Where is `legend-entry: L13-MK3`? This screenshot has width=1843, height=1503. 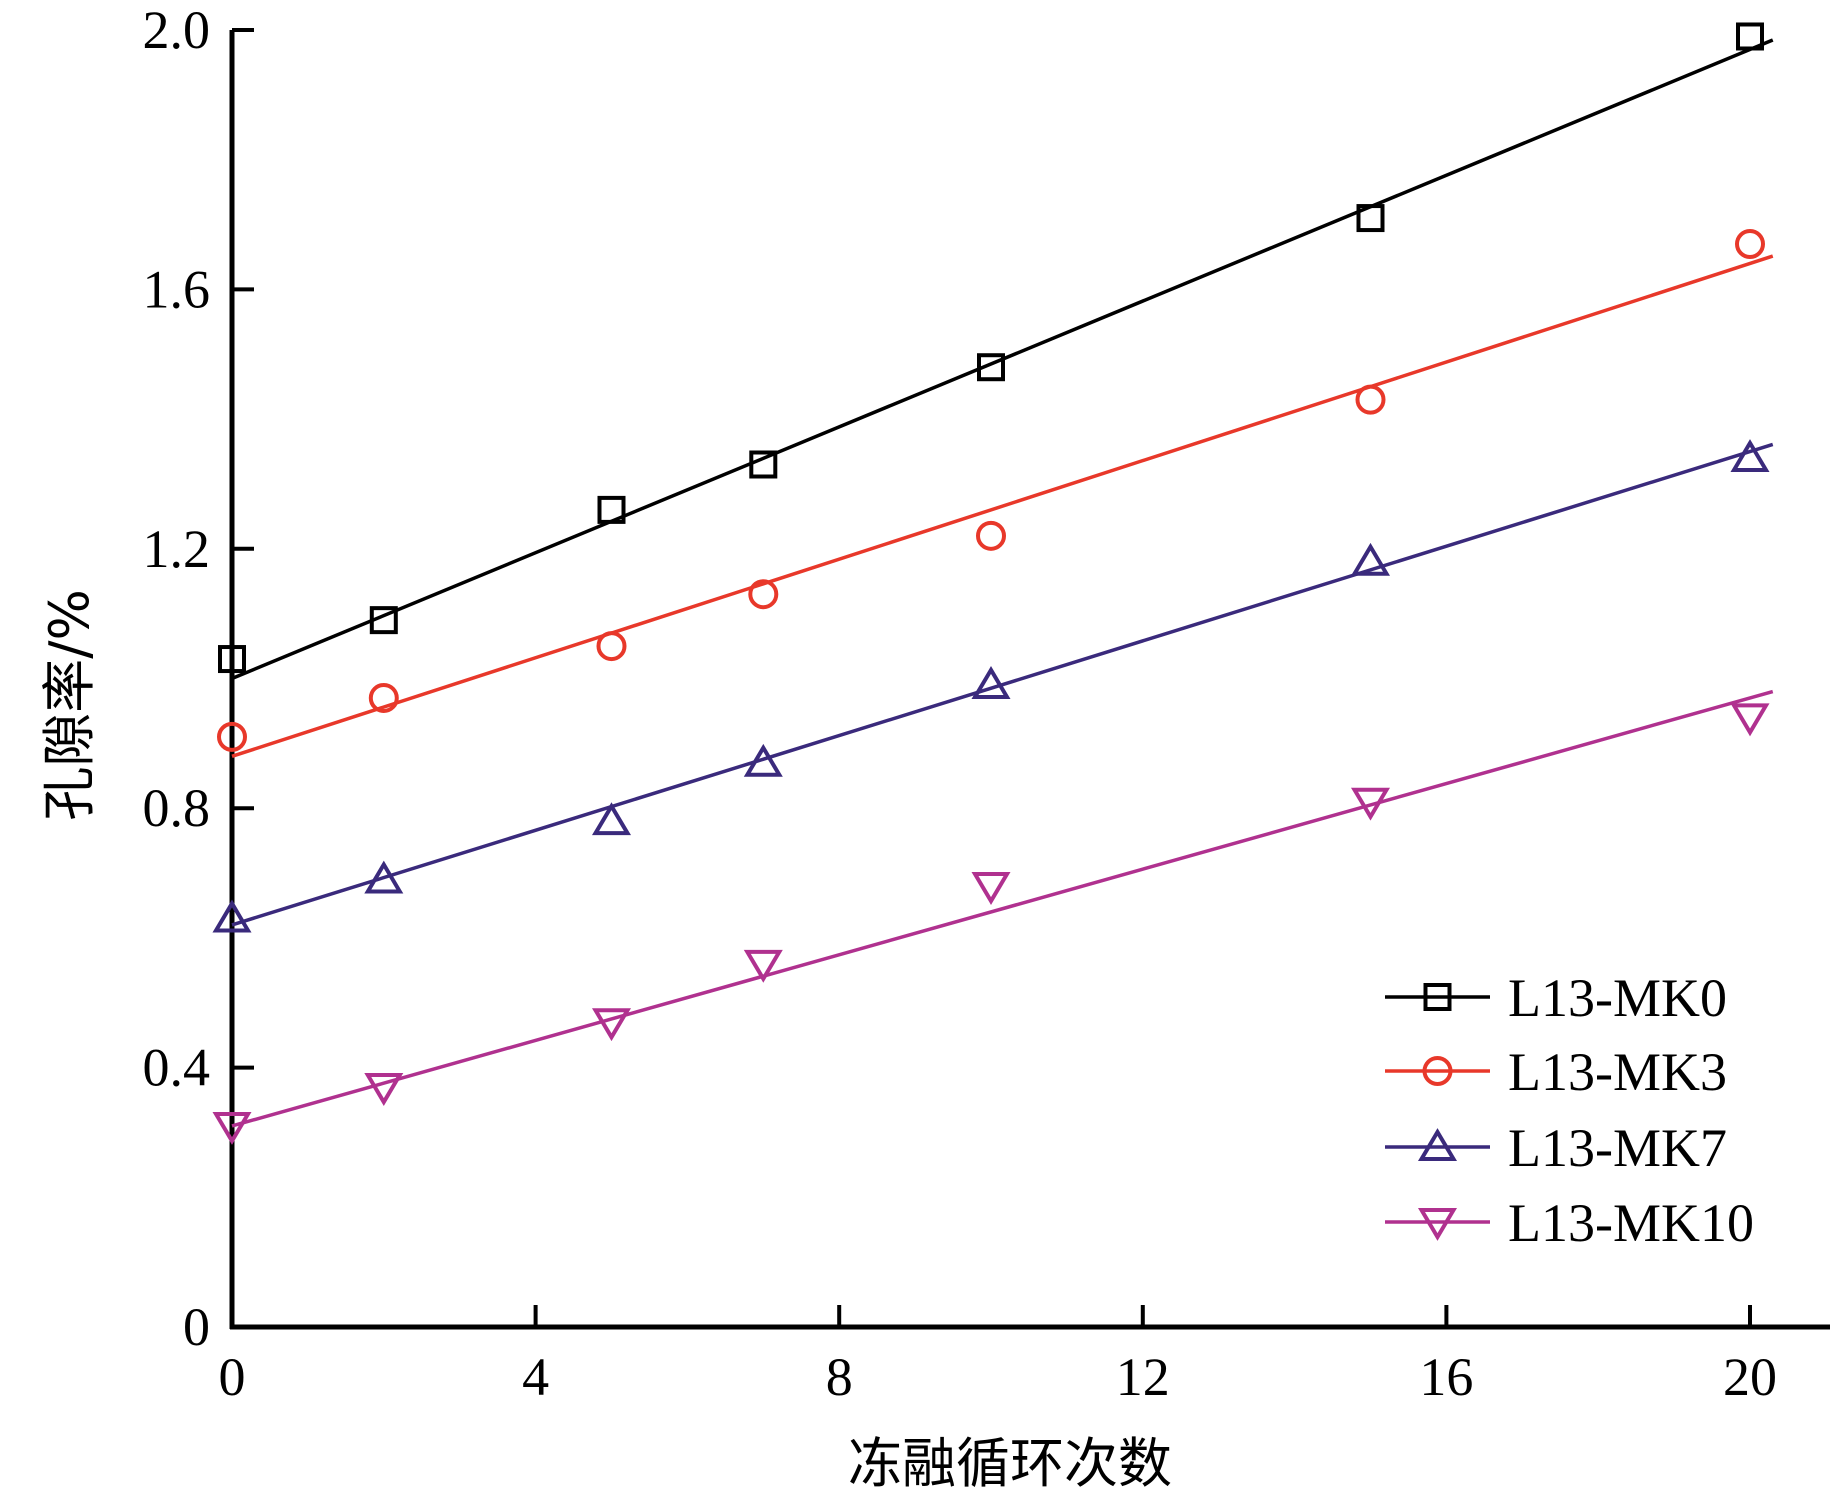
legend-entry: L13-MK3 is located at coordinates (1556, 1072).